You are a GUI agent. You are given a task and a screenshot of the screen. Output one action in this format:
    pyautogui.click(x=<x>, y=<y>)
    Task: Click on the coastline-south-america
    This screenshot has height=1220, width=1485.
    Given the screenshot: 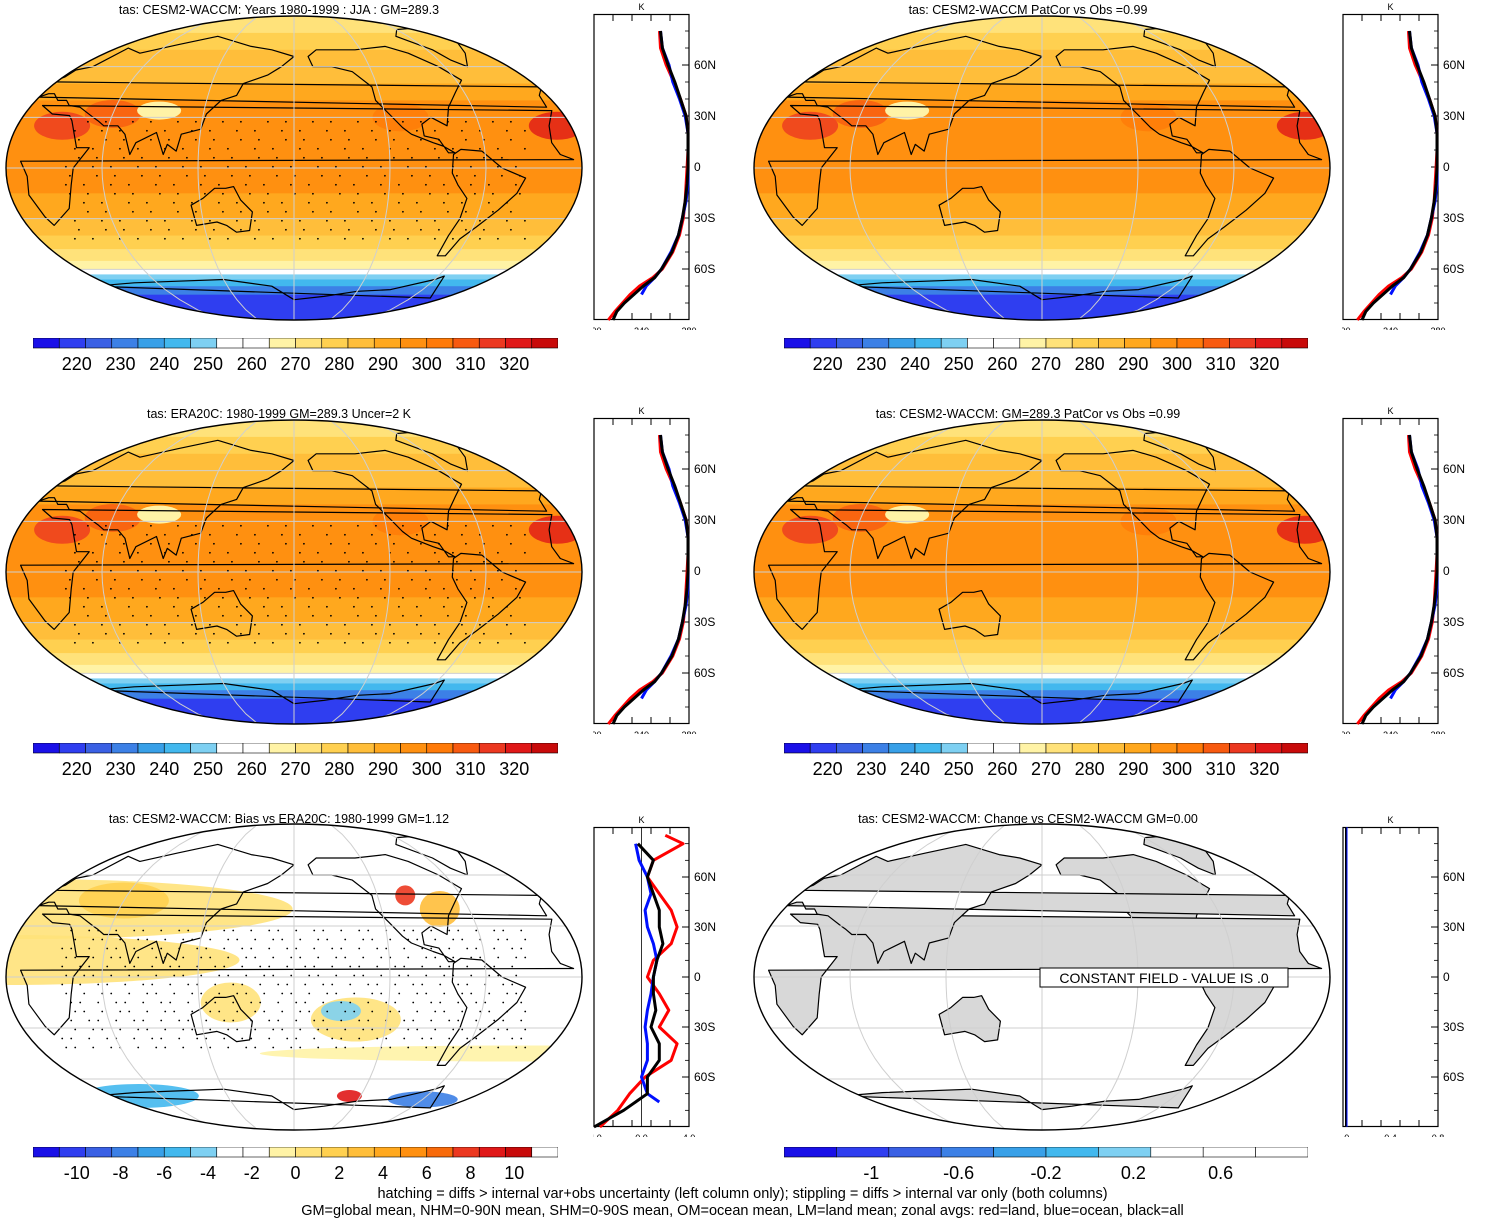 What is the action you would take?
    pyautogui.click(x=1229, y=202)
    